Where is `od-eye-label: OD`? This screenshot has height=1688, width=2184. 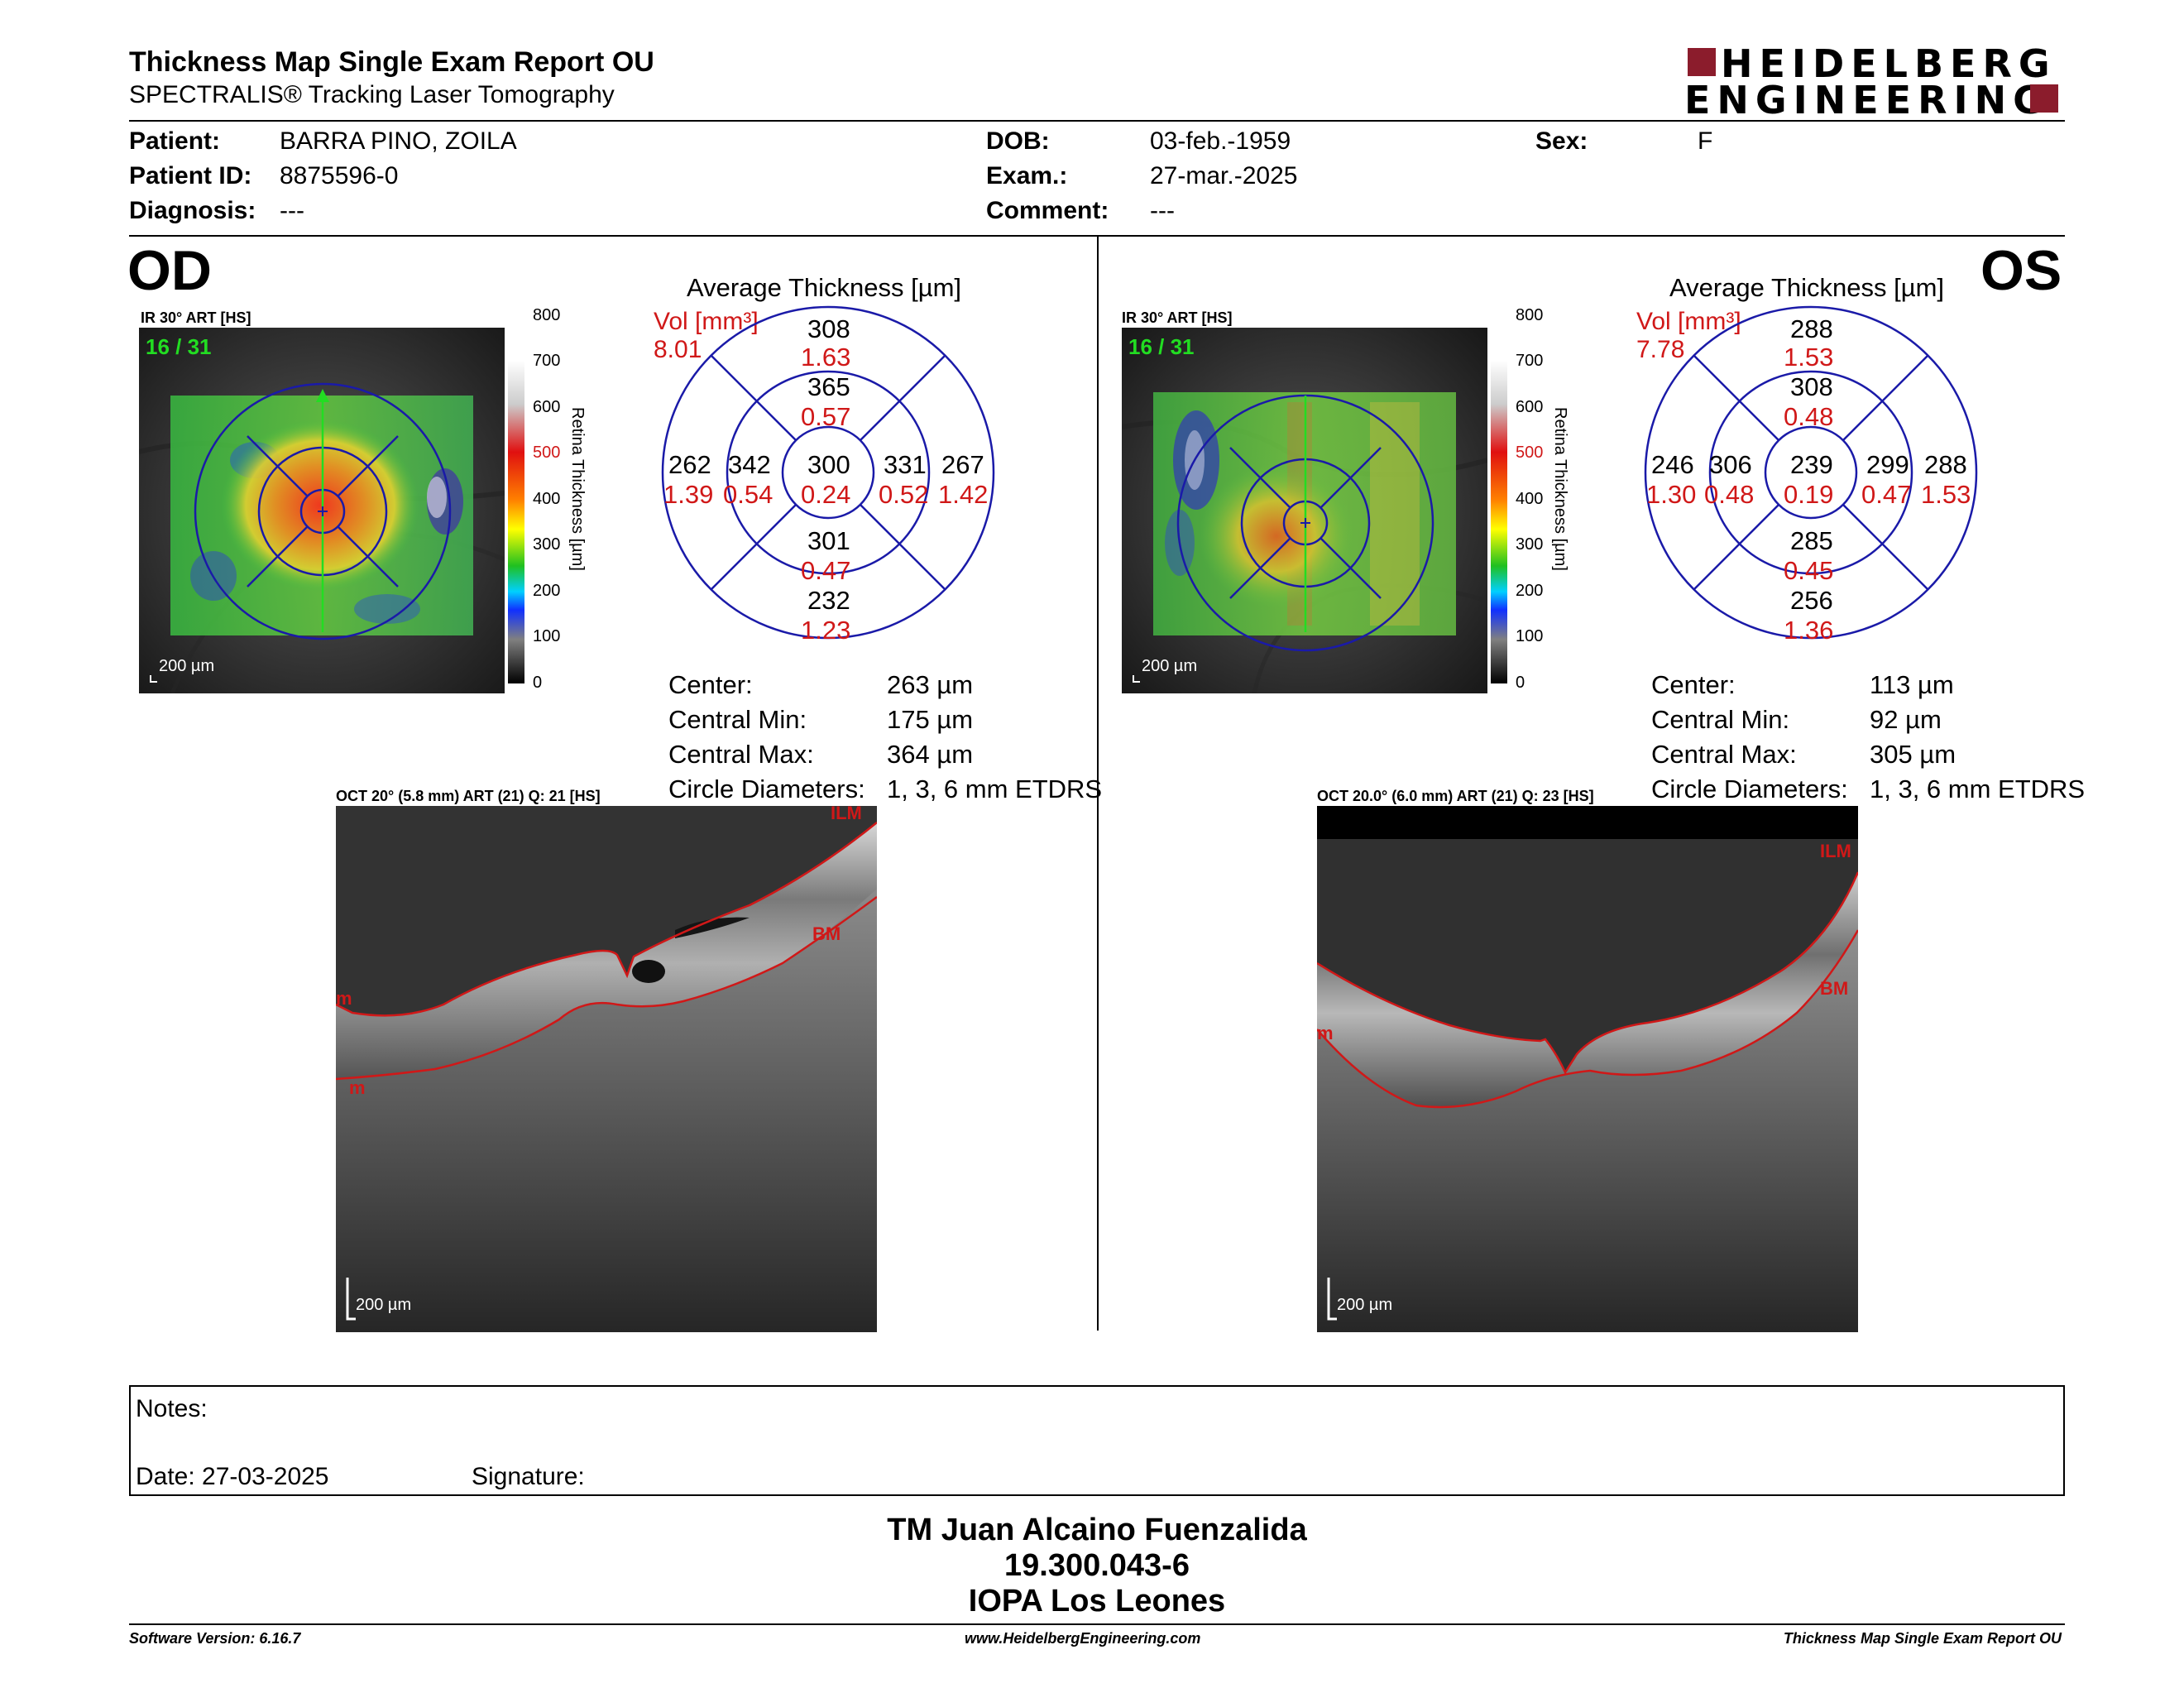 od-eye-label: OD is located at coordinates (169, 270).